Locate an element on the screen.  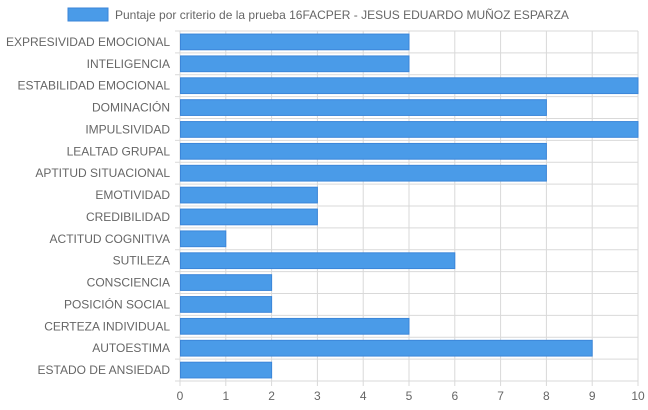
x-tick-label: 7 is located at coordinates (500, 396).